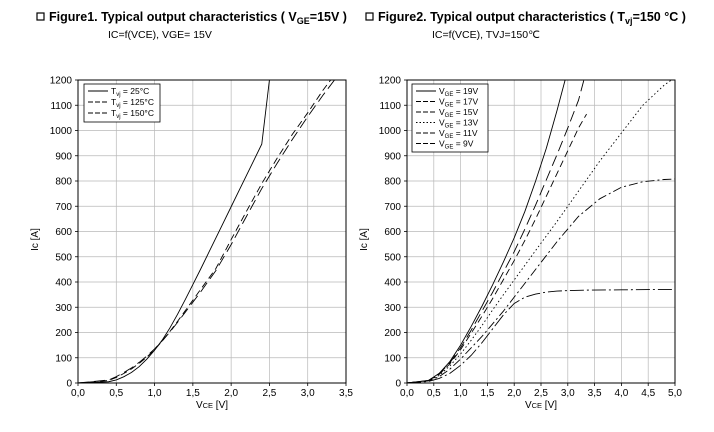  Describe the element at coordinates (40, 16) in the screenshot. I see `figure1-bullet-icon` at that location.